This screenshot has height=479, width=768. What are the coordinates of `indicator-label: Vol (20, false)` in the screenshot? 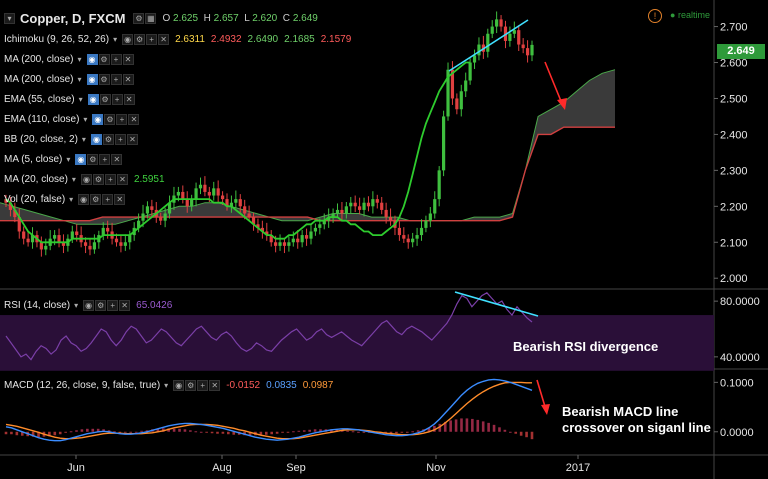 It's located at (35, 199).